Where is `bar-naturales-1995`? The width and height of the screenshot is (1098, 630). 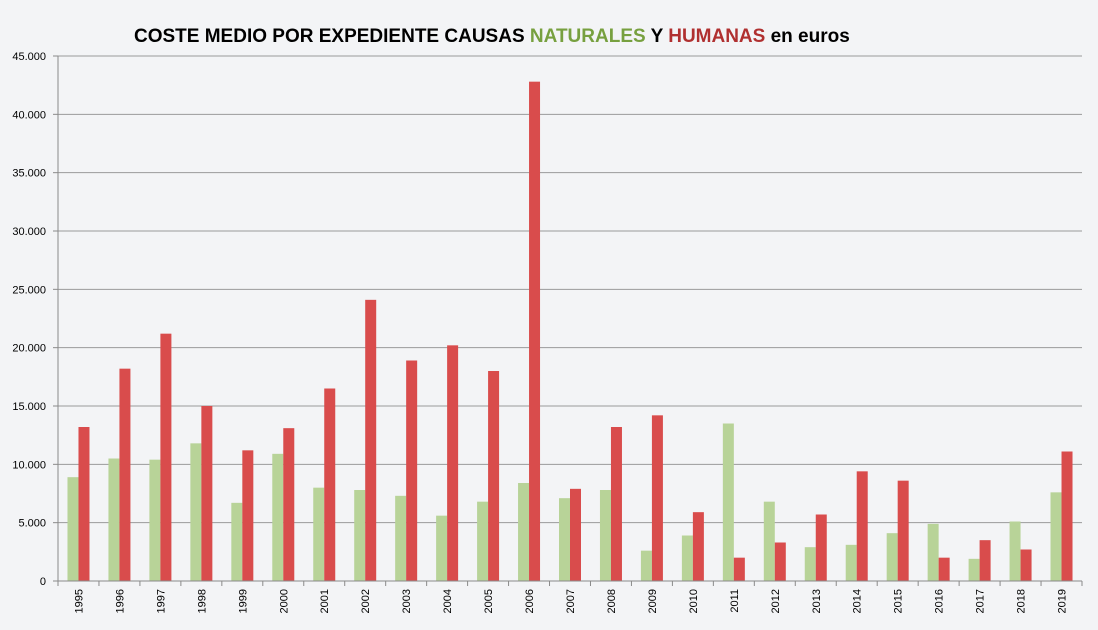 bar-naturales-1995 is located at coordinates (73, 529).